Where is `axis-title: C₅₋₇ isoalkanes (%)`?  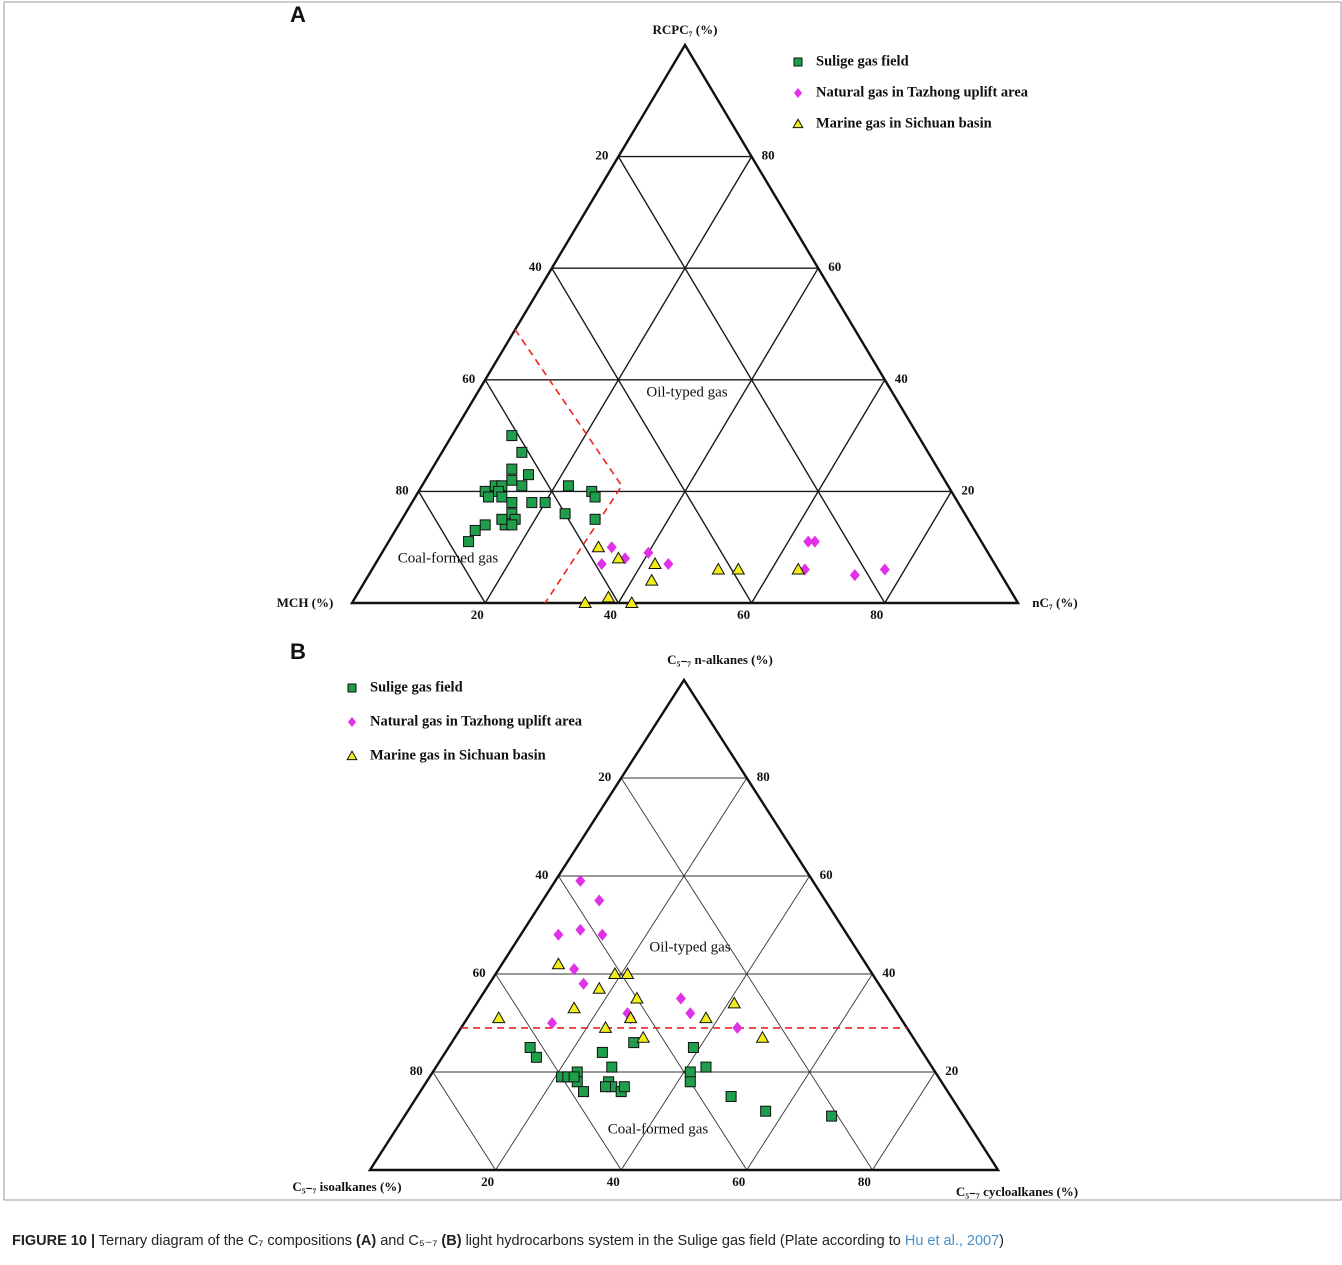 axis-title: C₅₋₇ isoalkanes (%) is located at coordinates (346, 1186).